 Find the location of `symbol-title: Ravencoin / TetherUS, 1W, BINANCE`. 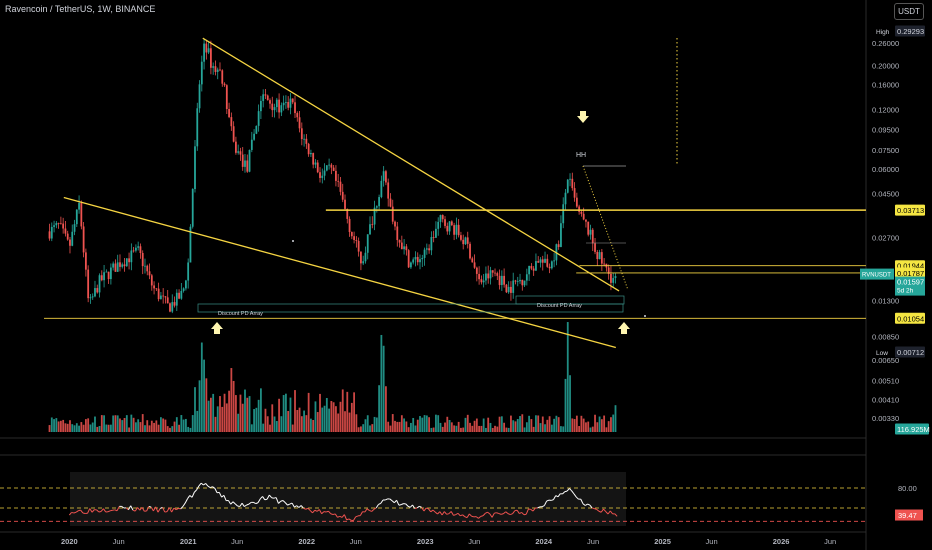

symbol-title: Ravencoin / TetherUS, 1W, BINANCE is located at coordinates (80, 9).